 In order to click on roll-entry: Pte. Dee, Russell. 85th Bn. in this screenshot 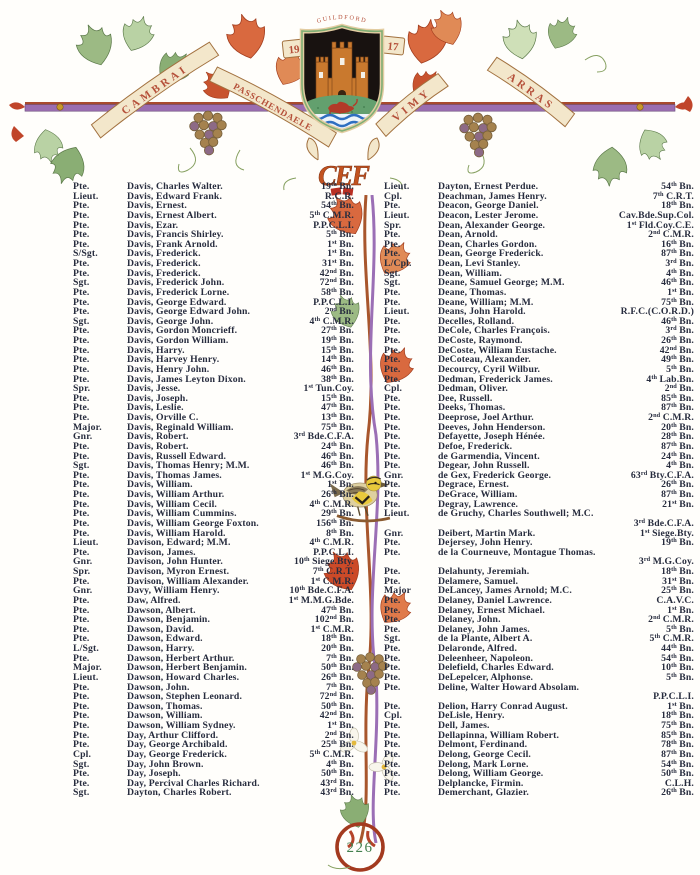, I will do `click(539, 398)`.